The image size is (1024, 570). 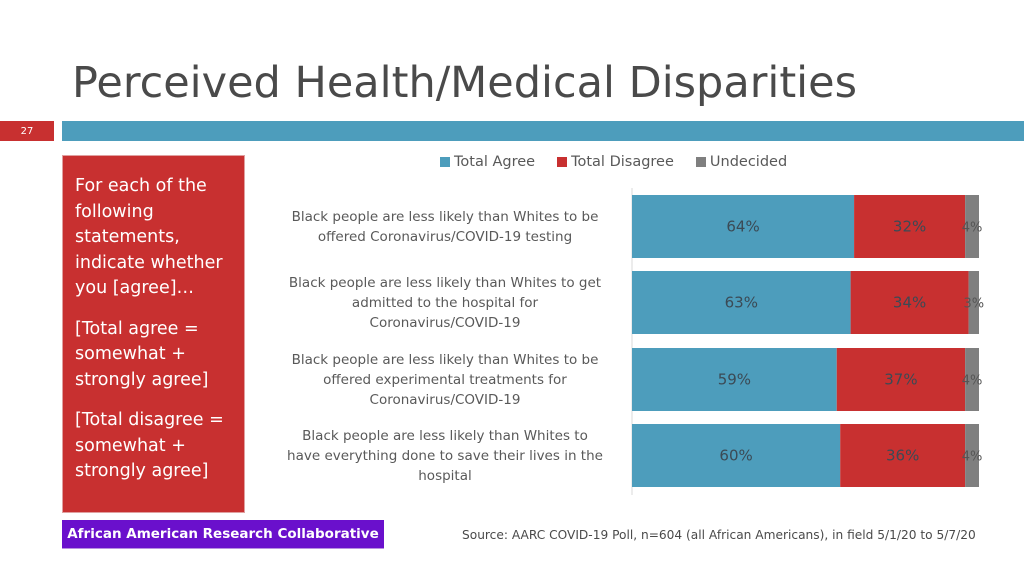 What do you see at coordinates (445, 475) in the screenshot?
I see `category-label-line: hospital` at bounding box center [445, 475].